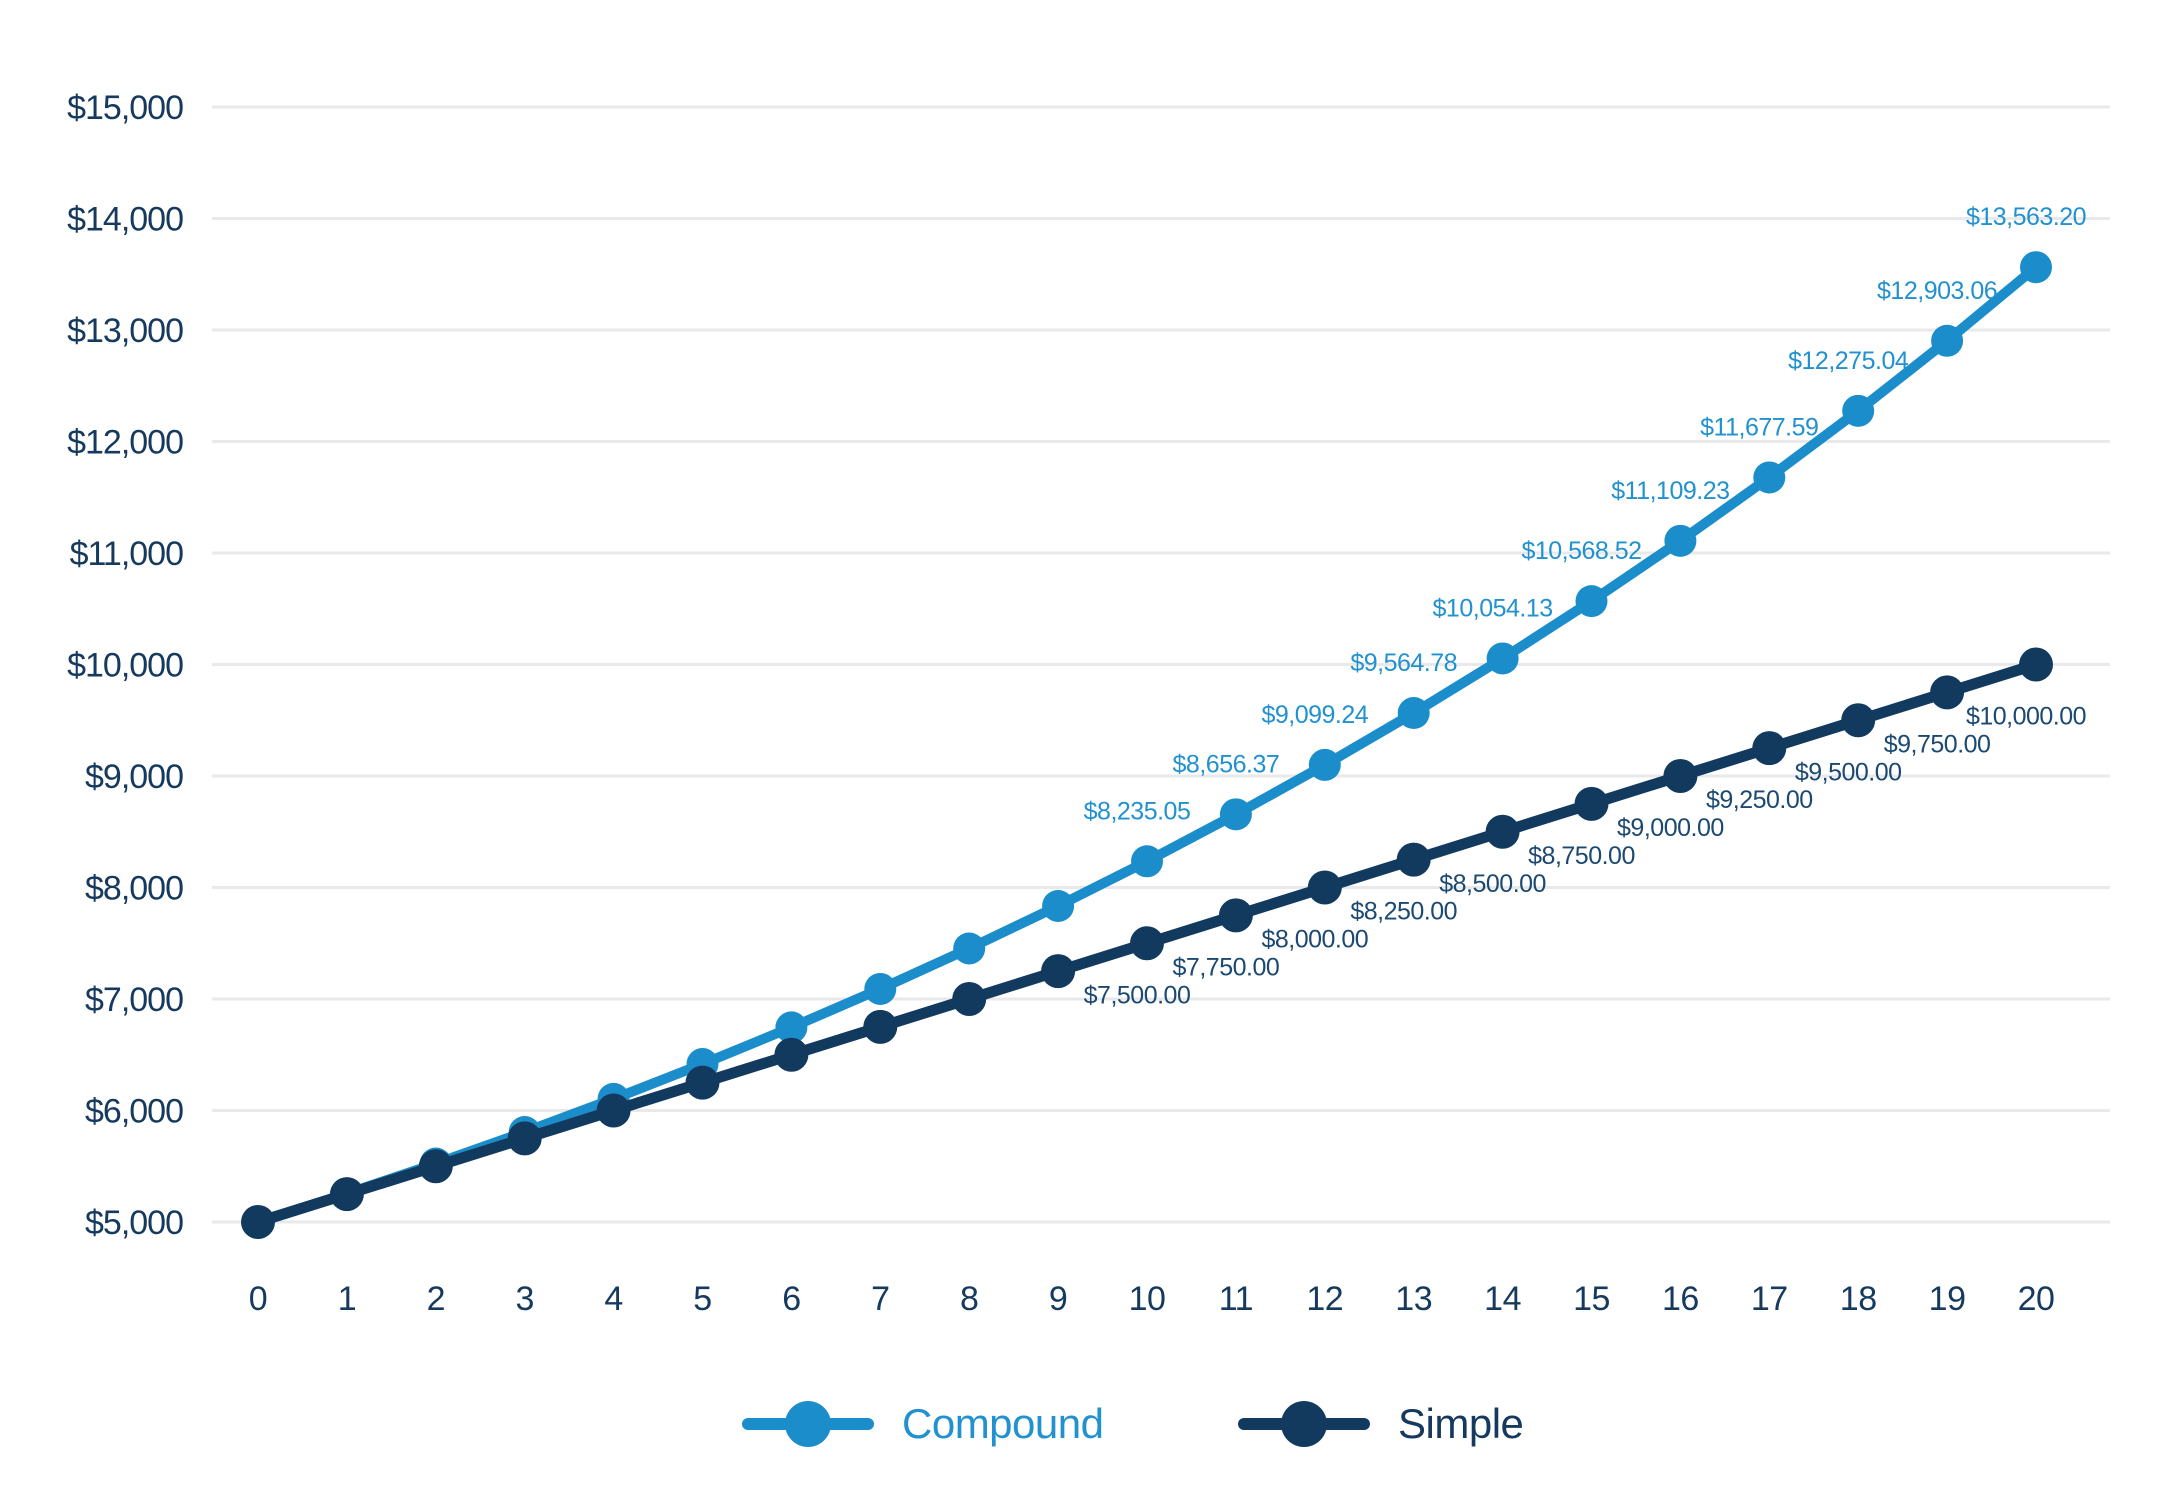  I want to click on y-axis-label-11000: $11,000, so click(126, 554).